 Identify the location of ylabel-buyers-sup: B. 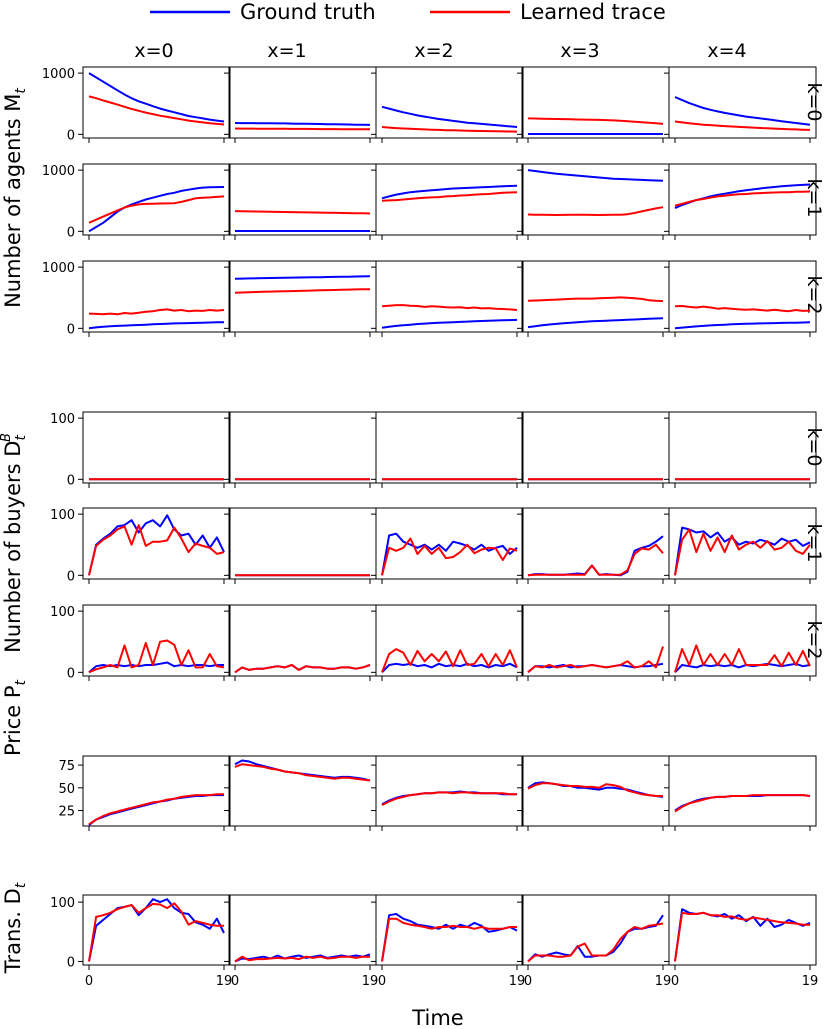
(7, 437).